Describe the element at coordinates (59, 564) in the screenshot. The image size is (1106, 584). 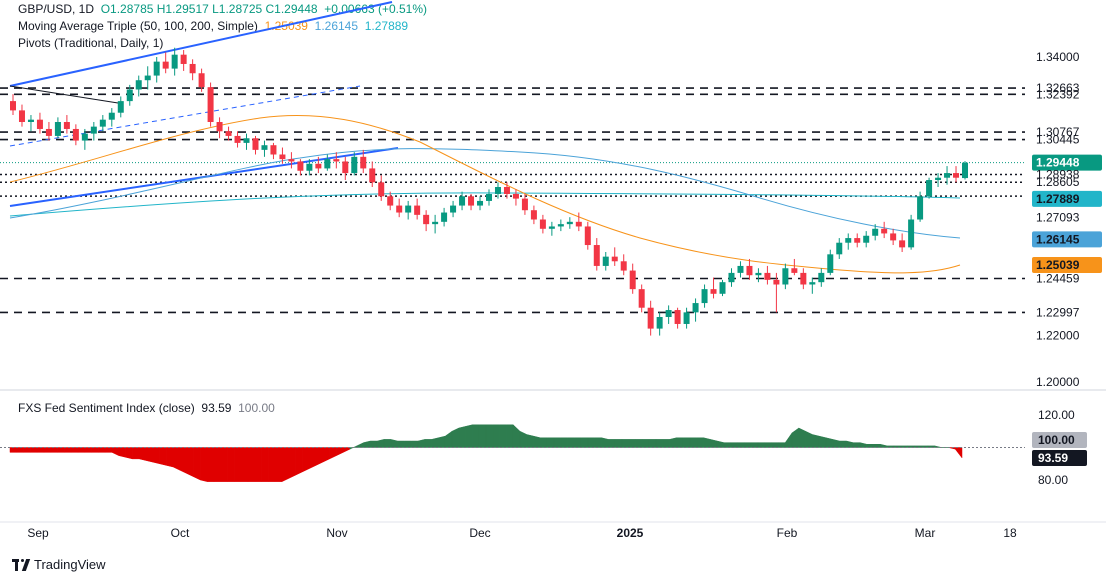
I see `tradingview-brand: TradingView` at that location.